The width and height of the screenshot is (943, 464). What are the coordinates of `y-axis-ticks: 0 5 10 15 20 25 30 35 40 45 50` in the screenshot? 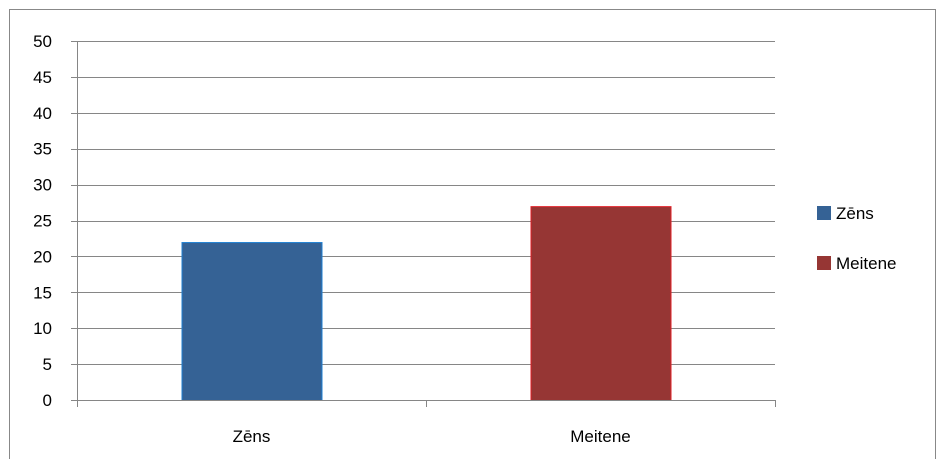 It's located at (42, 221).